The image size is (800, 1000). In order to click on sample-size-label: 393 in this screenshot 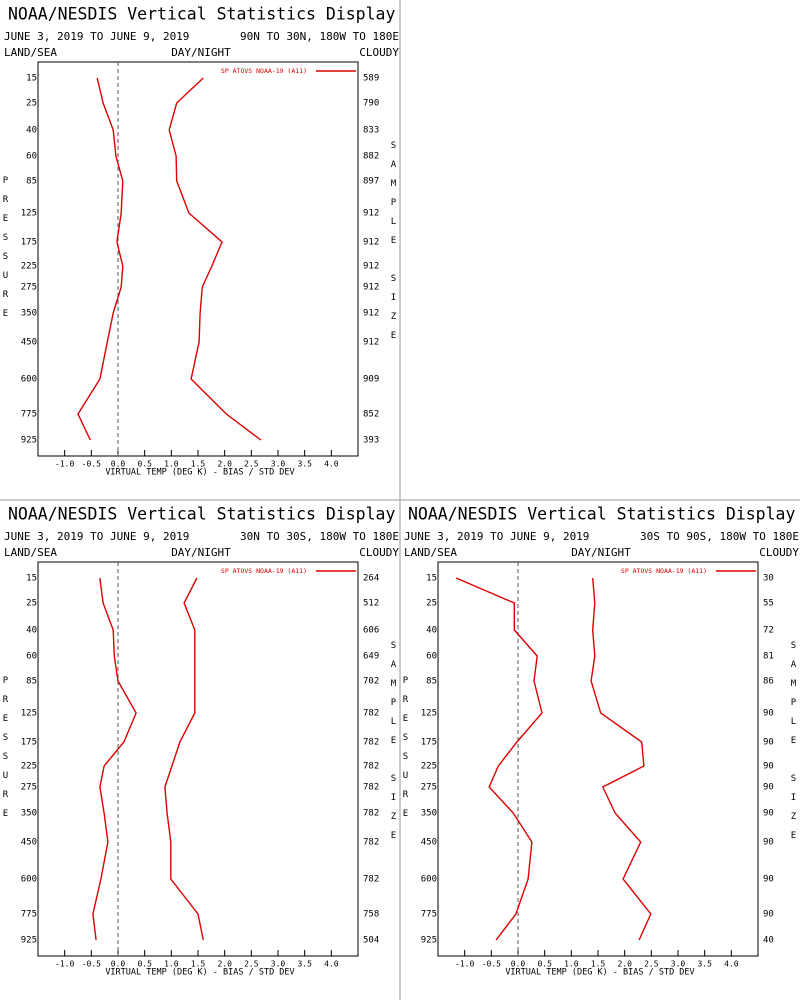, I will do `click(371, 441)`.